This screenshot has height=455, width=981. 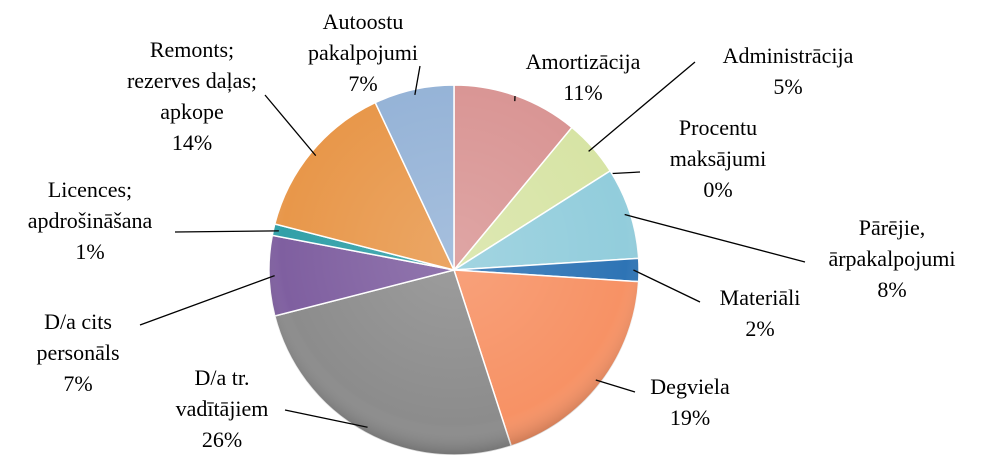 I want to click on slice-label: Amortizācija 11%, so click(x=583, y=77).